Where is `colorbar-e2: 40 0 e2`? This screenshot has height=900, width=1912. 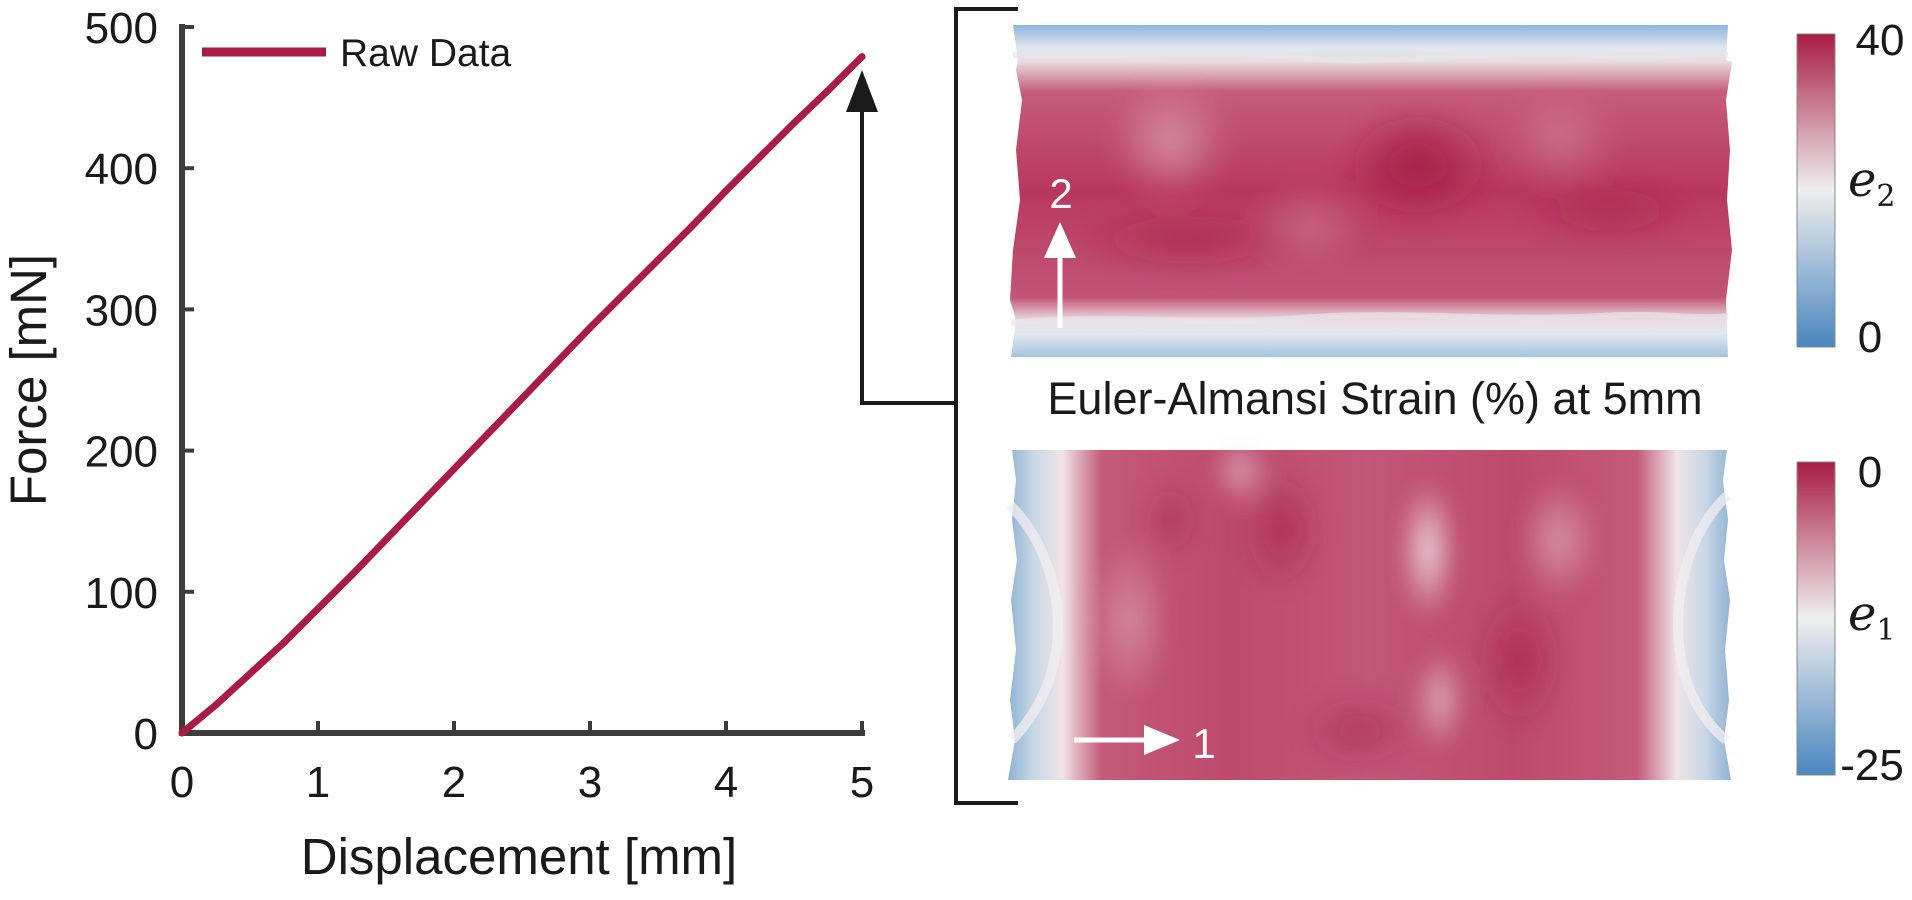 colorbar-e2: 40 0 e2 is located at coordinates (1850, 189).